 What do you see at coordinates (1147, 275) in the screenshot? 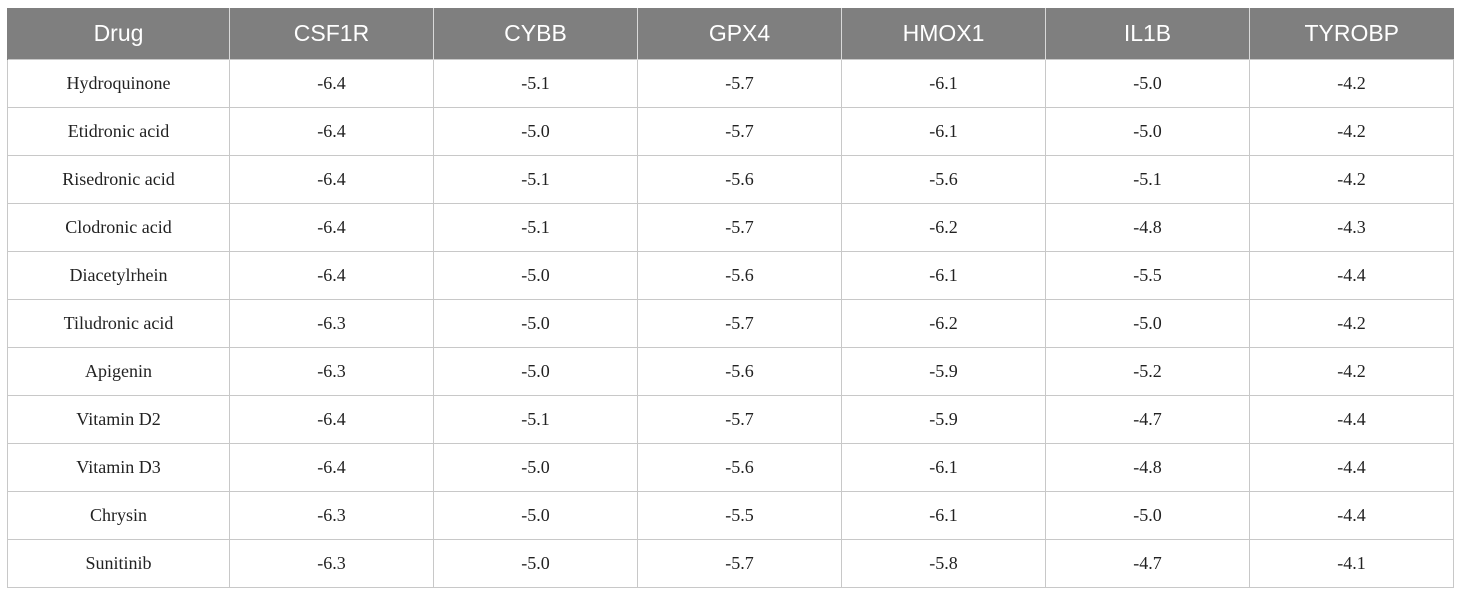
I see `il1b-cell: -5.5` at bounding box center [1147, 275].